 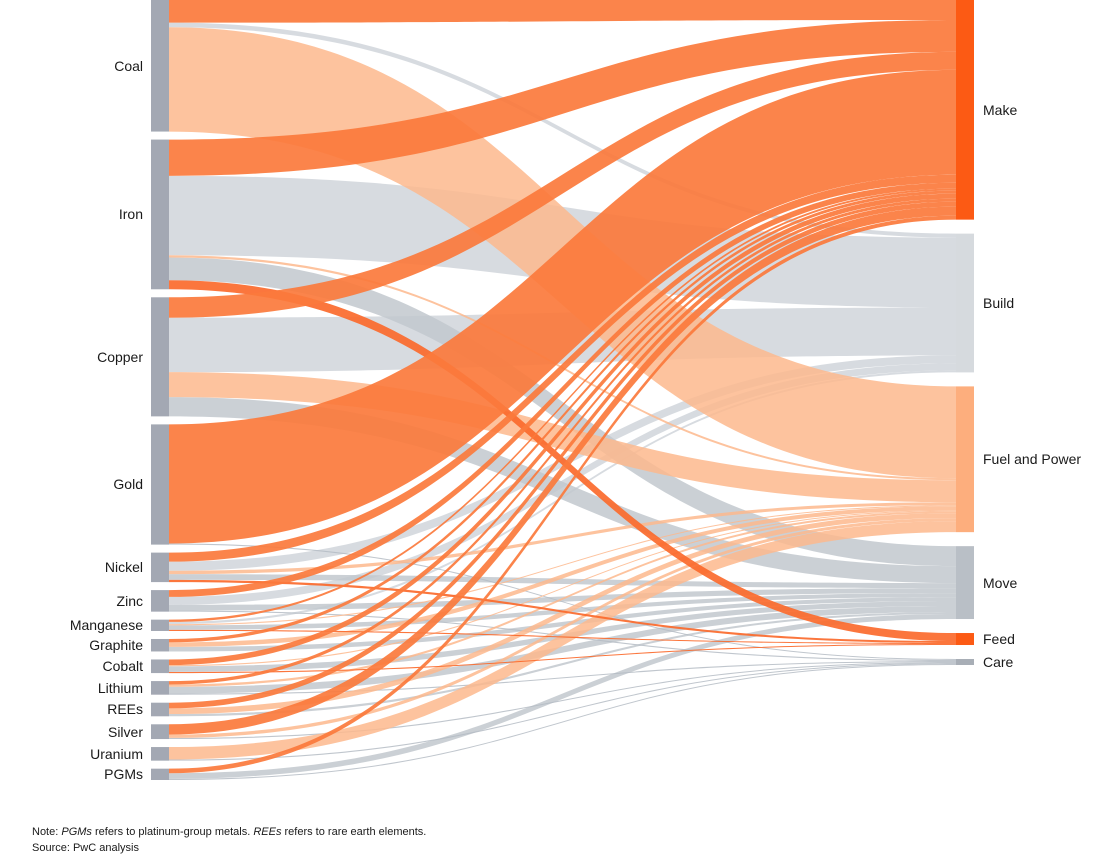 I want to click on source-label-lithium: Lithium, so click(x=120, y=687).